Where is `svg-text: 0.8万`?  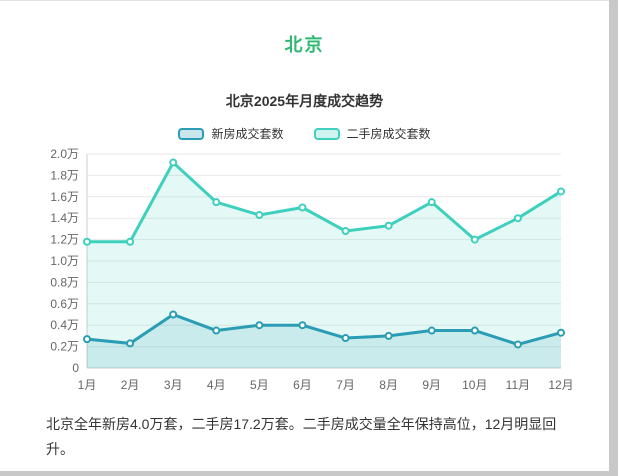
svg-text: 0.8万 is located at coordinates (64, 282).